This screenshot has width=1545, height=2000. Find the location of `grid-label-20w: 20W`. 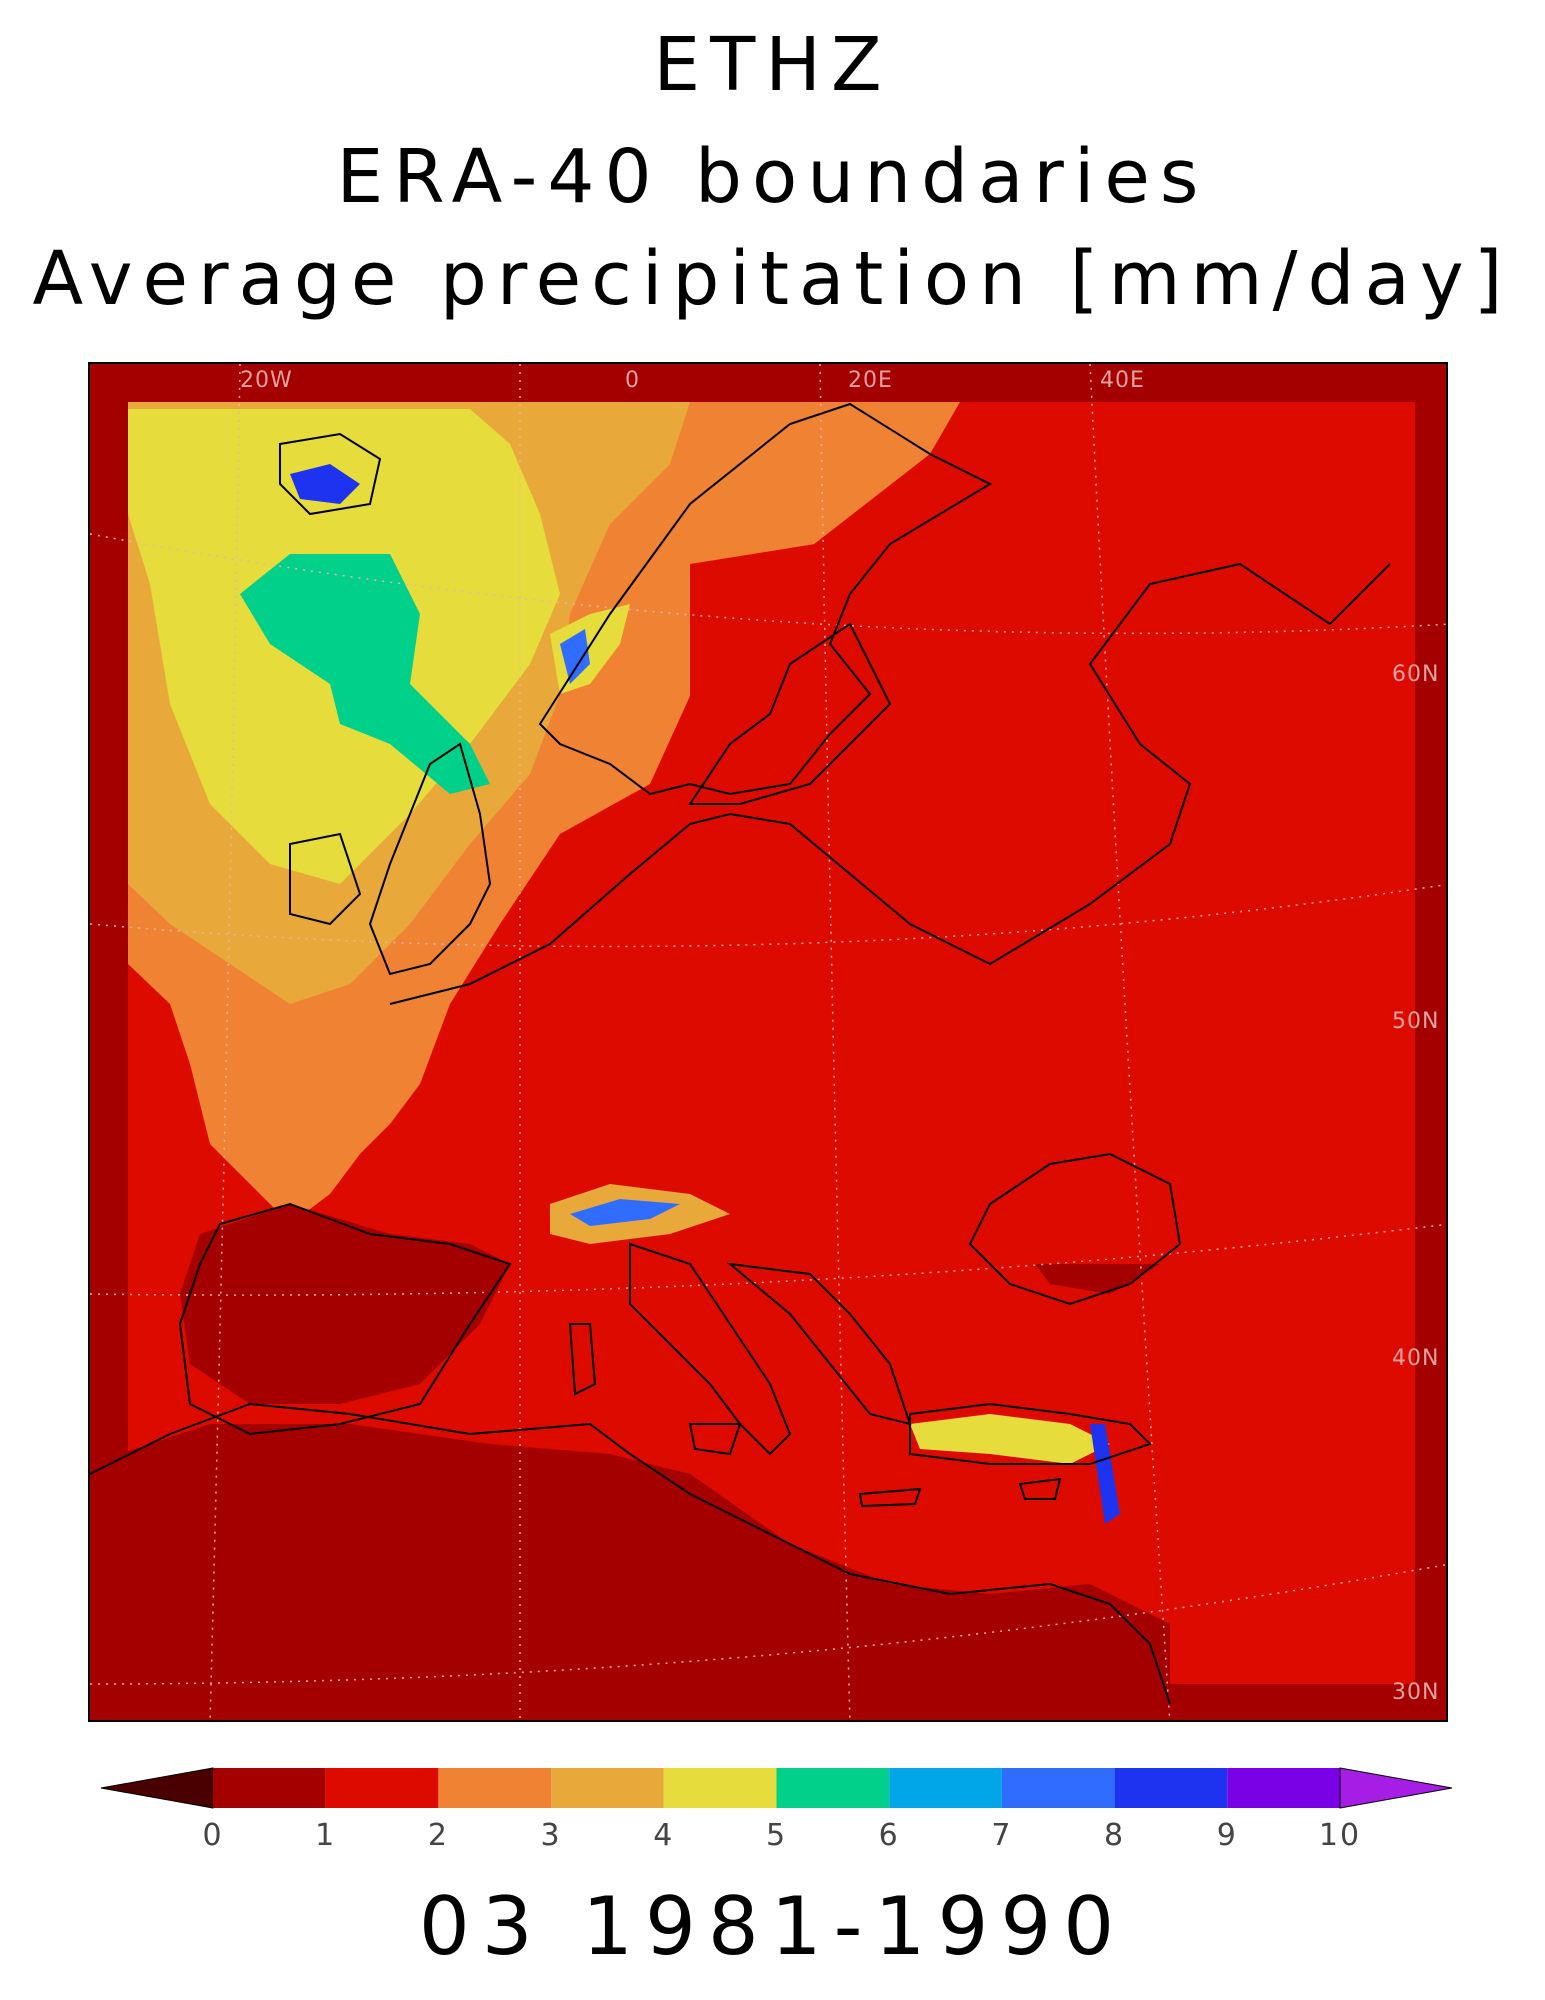

grid-label-20w: 20W is located at coordinates (266, 380).